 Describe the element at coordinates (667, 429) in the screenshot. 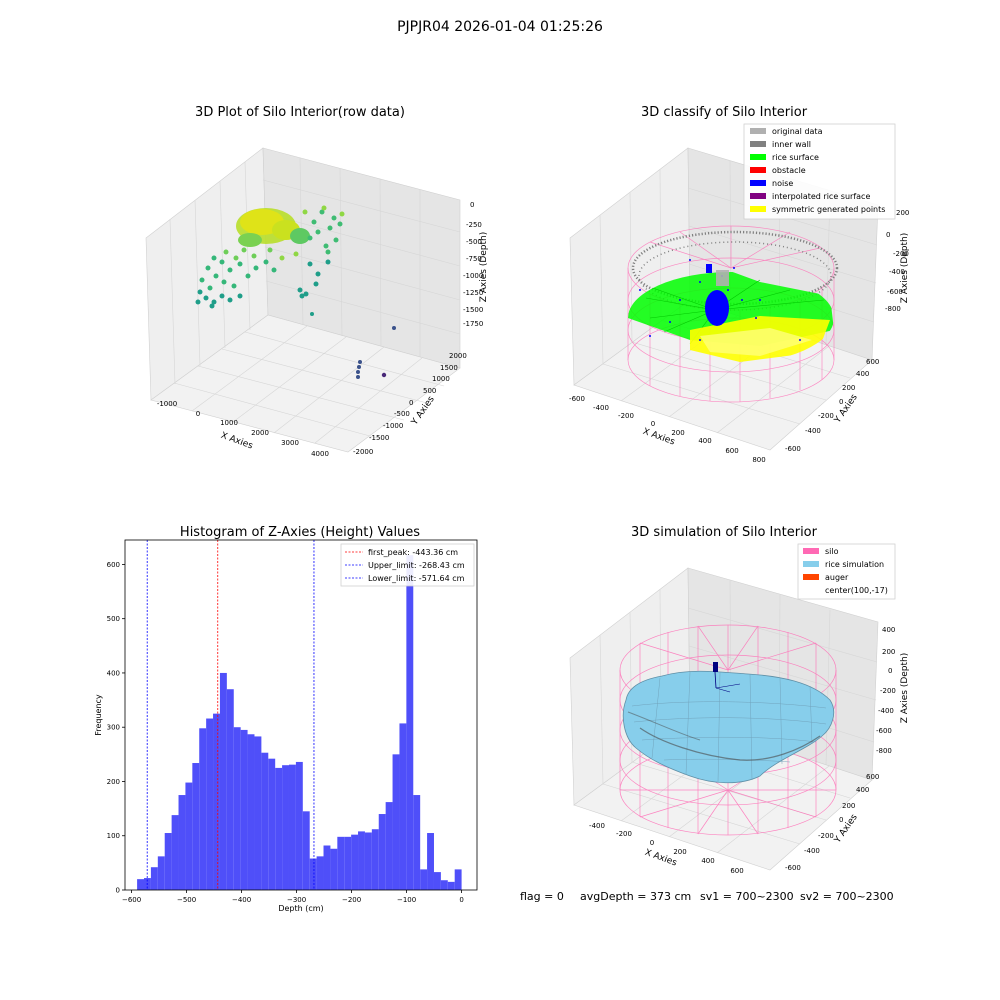

I see `classify-x-ticks: -600 -400 -200 0 200 400 600 800` at that location.